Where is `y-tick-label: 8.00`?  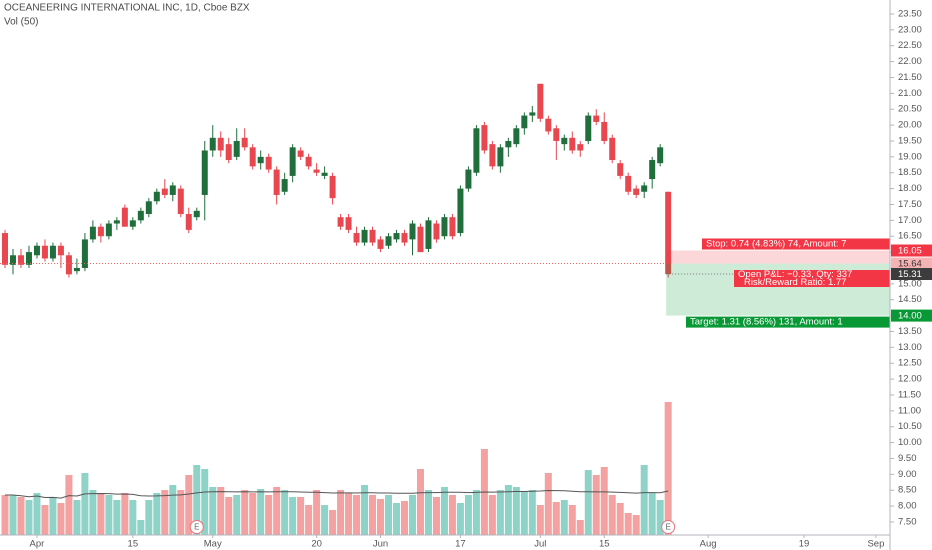 y-tick-label: 8.00 is located at coordinates (907, 506).